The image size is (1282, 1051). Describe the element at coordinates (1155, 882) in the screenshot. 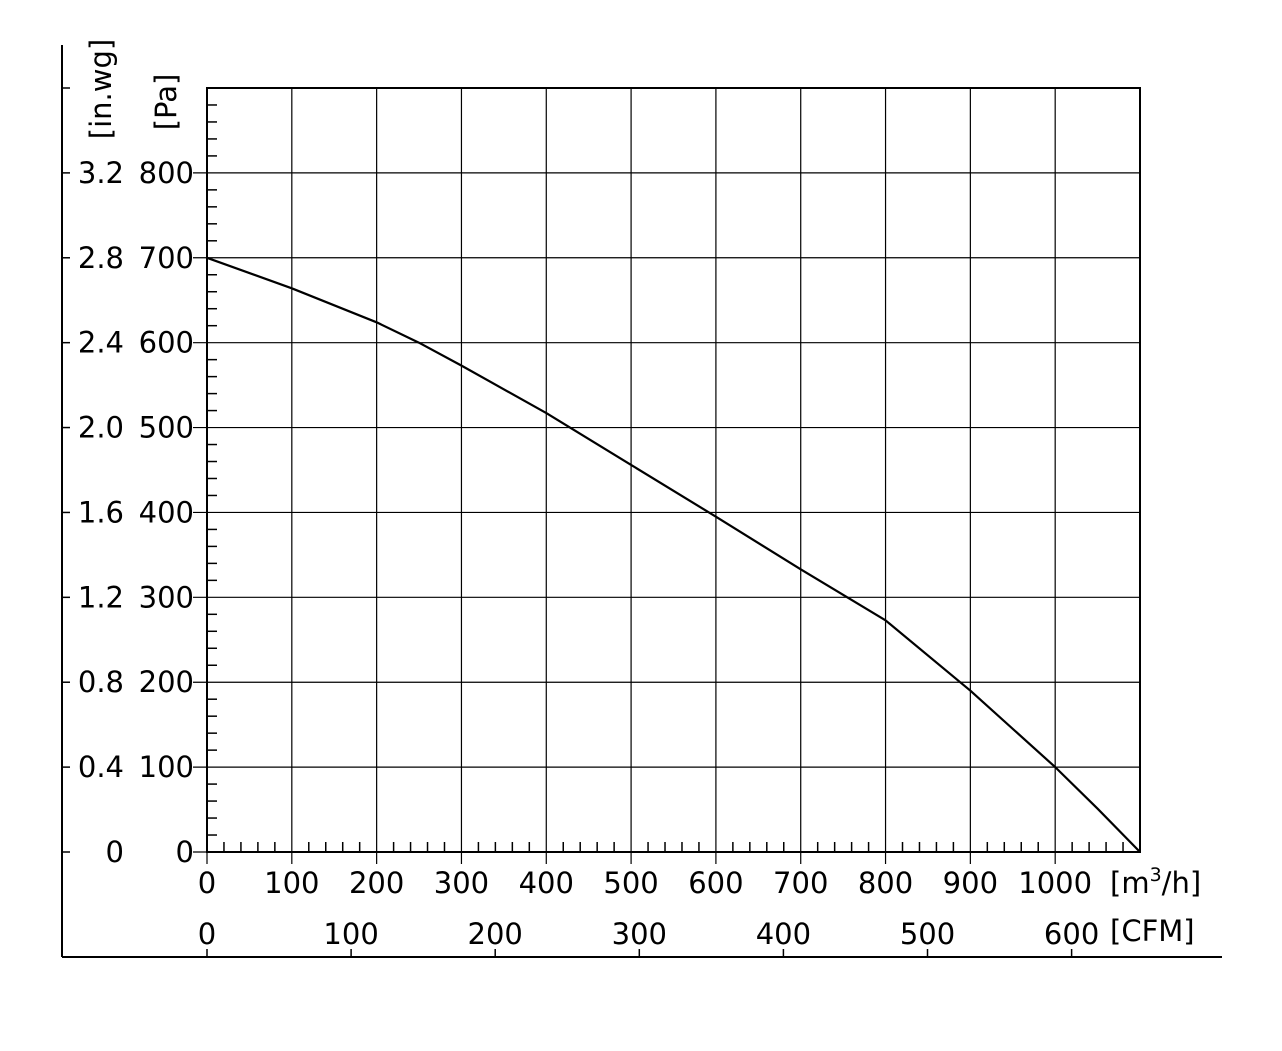

I see `x-axis-title: [m3/h]` at that location.